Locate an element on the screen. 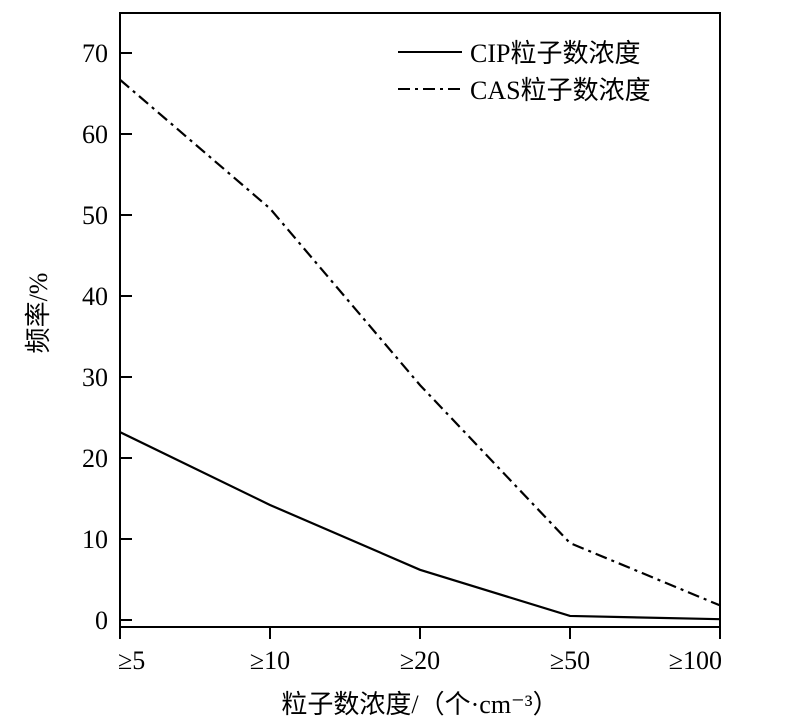 The image size is (800, 725). x-axis: ≥5 ≥10 ≥20 ≥50 ≥100 is located at coordinates (420, 651).